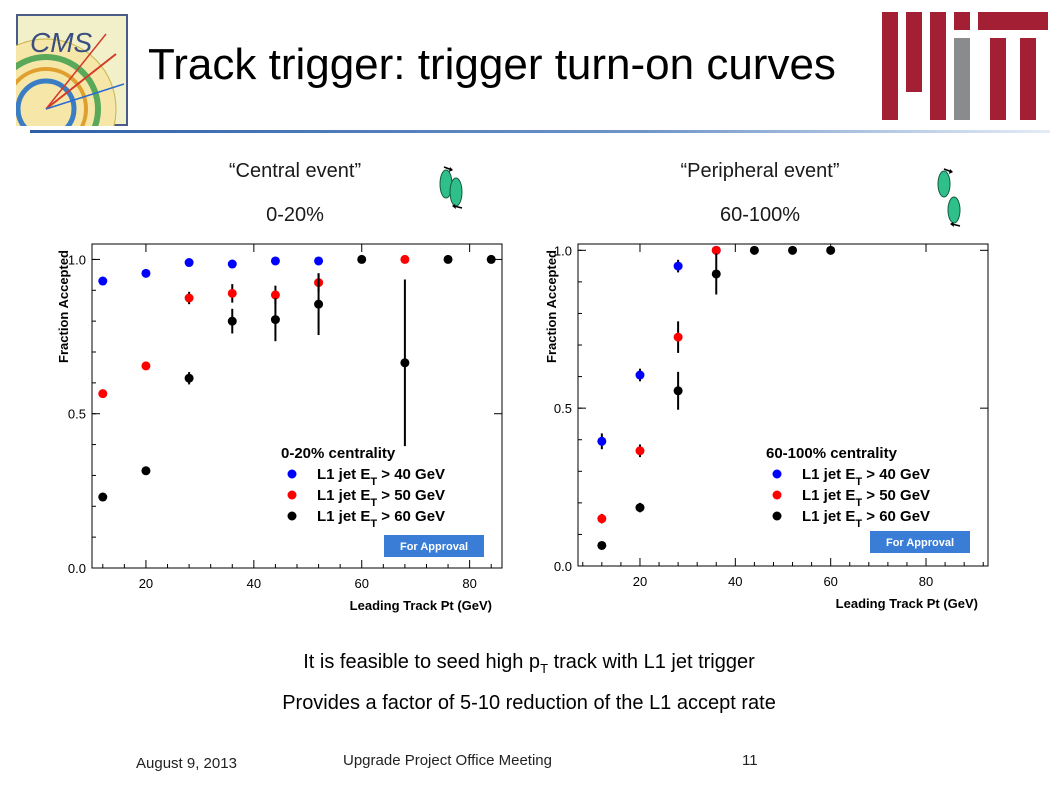 The width and height of the screenshot is (1058, 793). Describe the element at coordinates (295, 215) in the screenshot. I see `central-range-label: 0-20%` at that location.